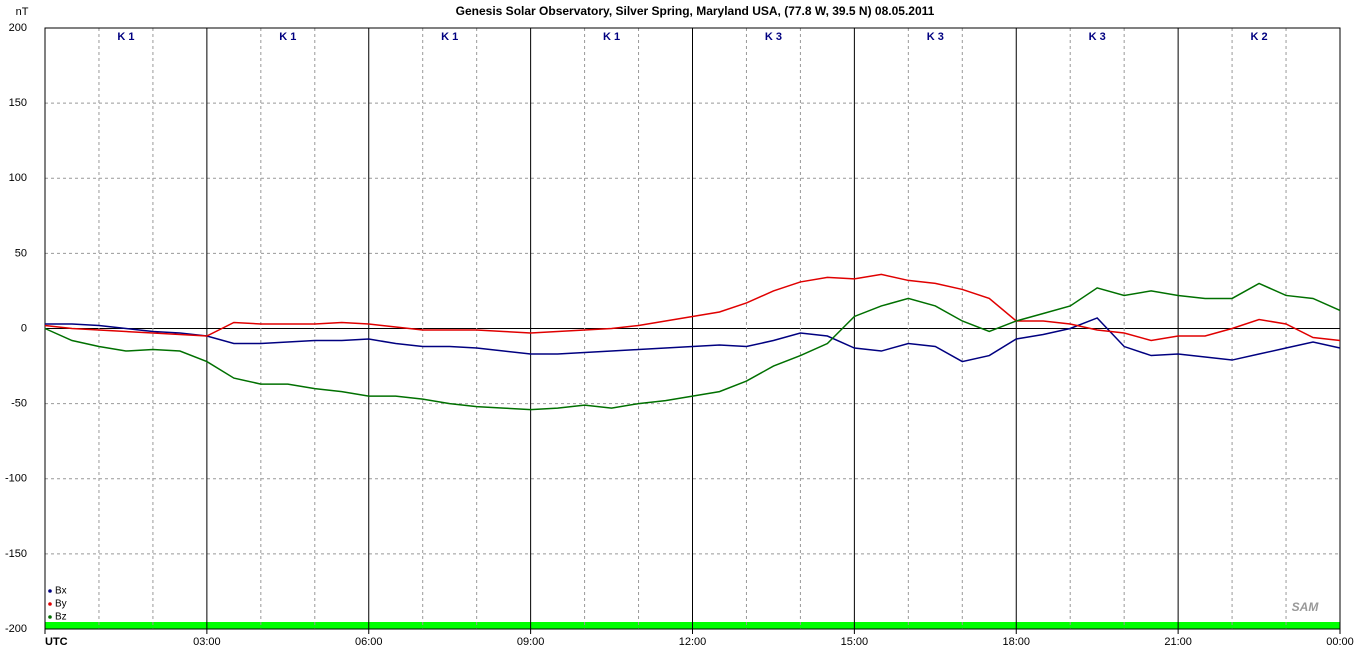  I want to click on y-tick-label: 200, so click(18, 28).